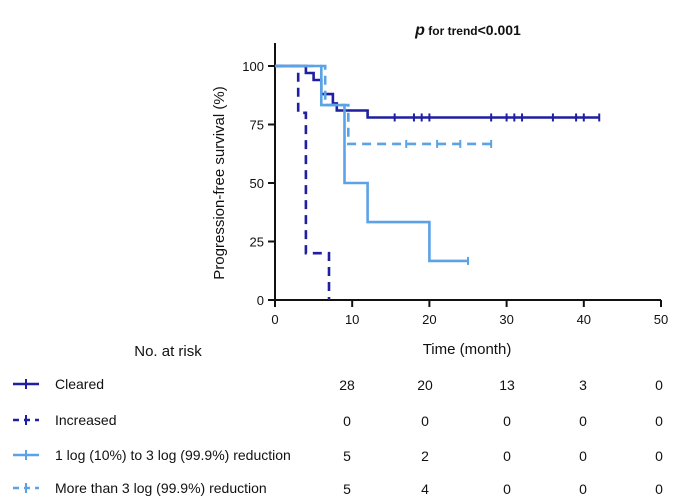  What do you see at coordinates (499, 30) in the screenshot?
I see `title-value: <0.001` at bounding box center [499, 30].